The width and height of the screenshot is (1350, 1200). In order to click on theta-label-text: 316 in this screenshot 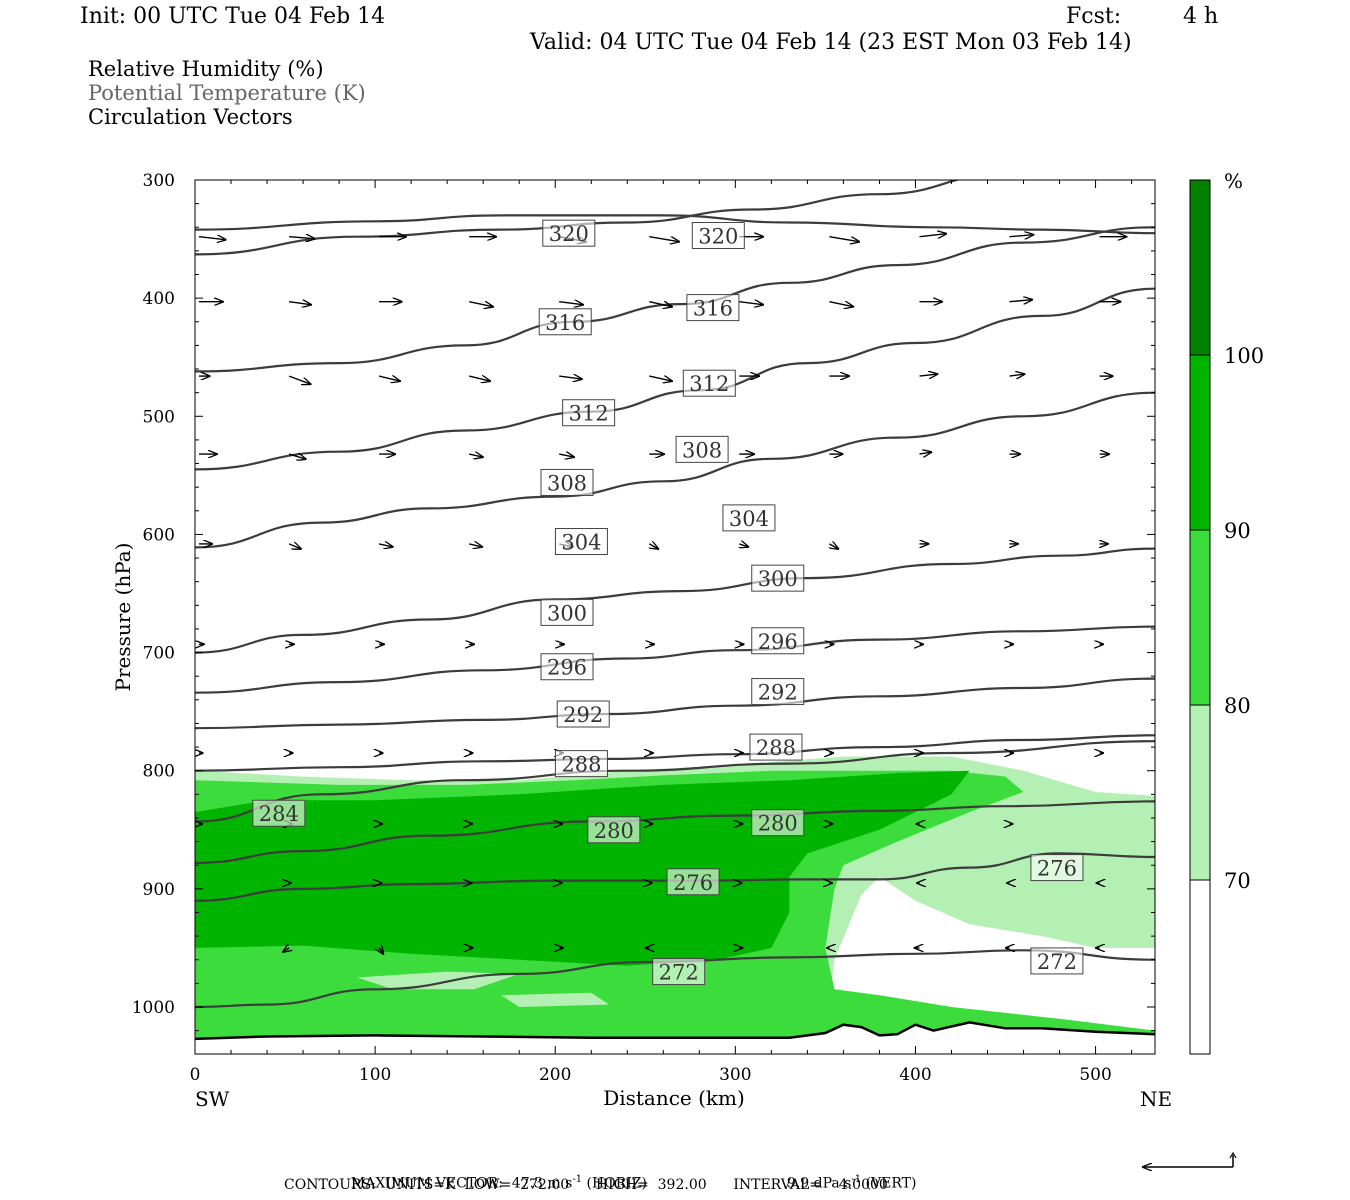, I will do `click(565, 323)`.